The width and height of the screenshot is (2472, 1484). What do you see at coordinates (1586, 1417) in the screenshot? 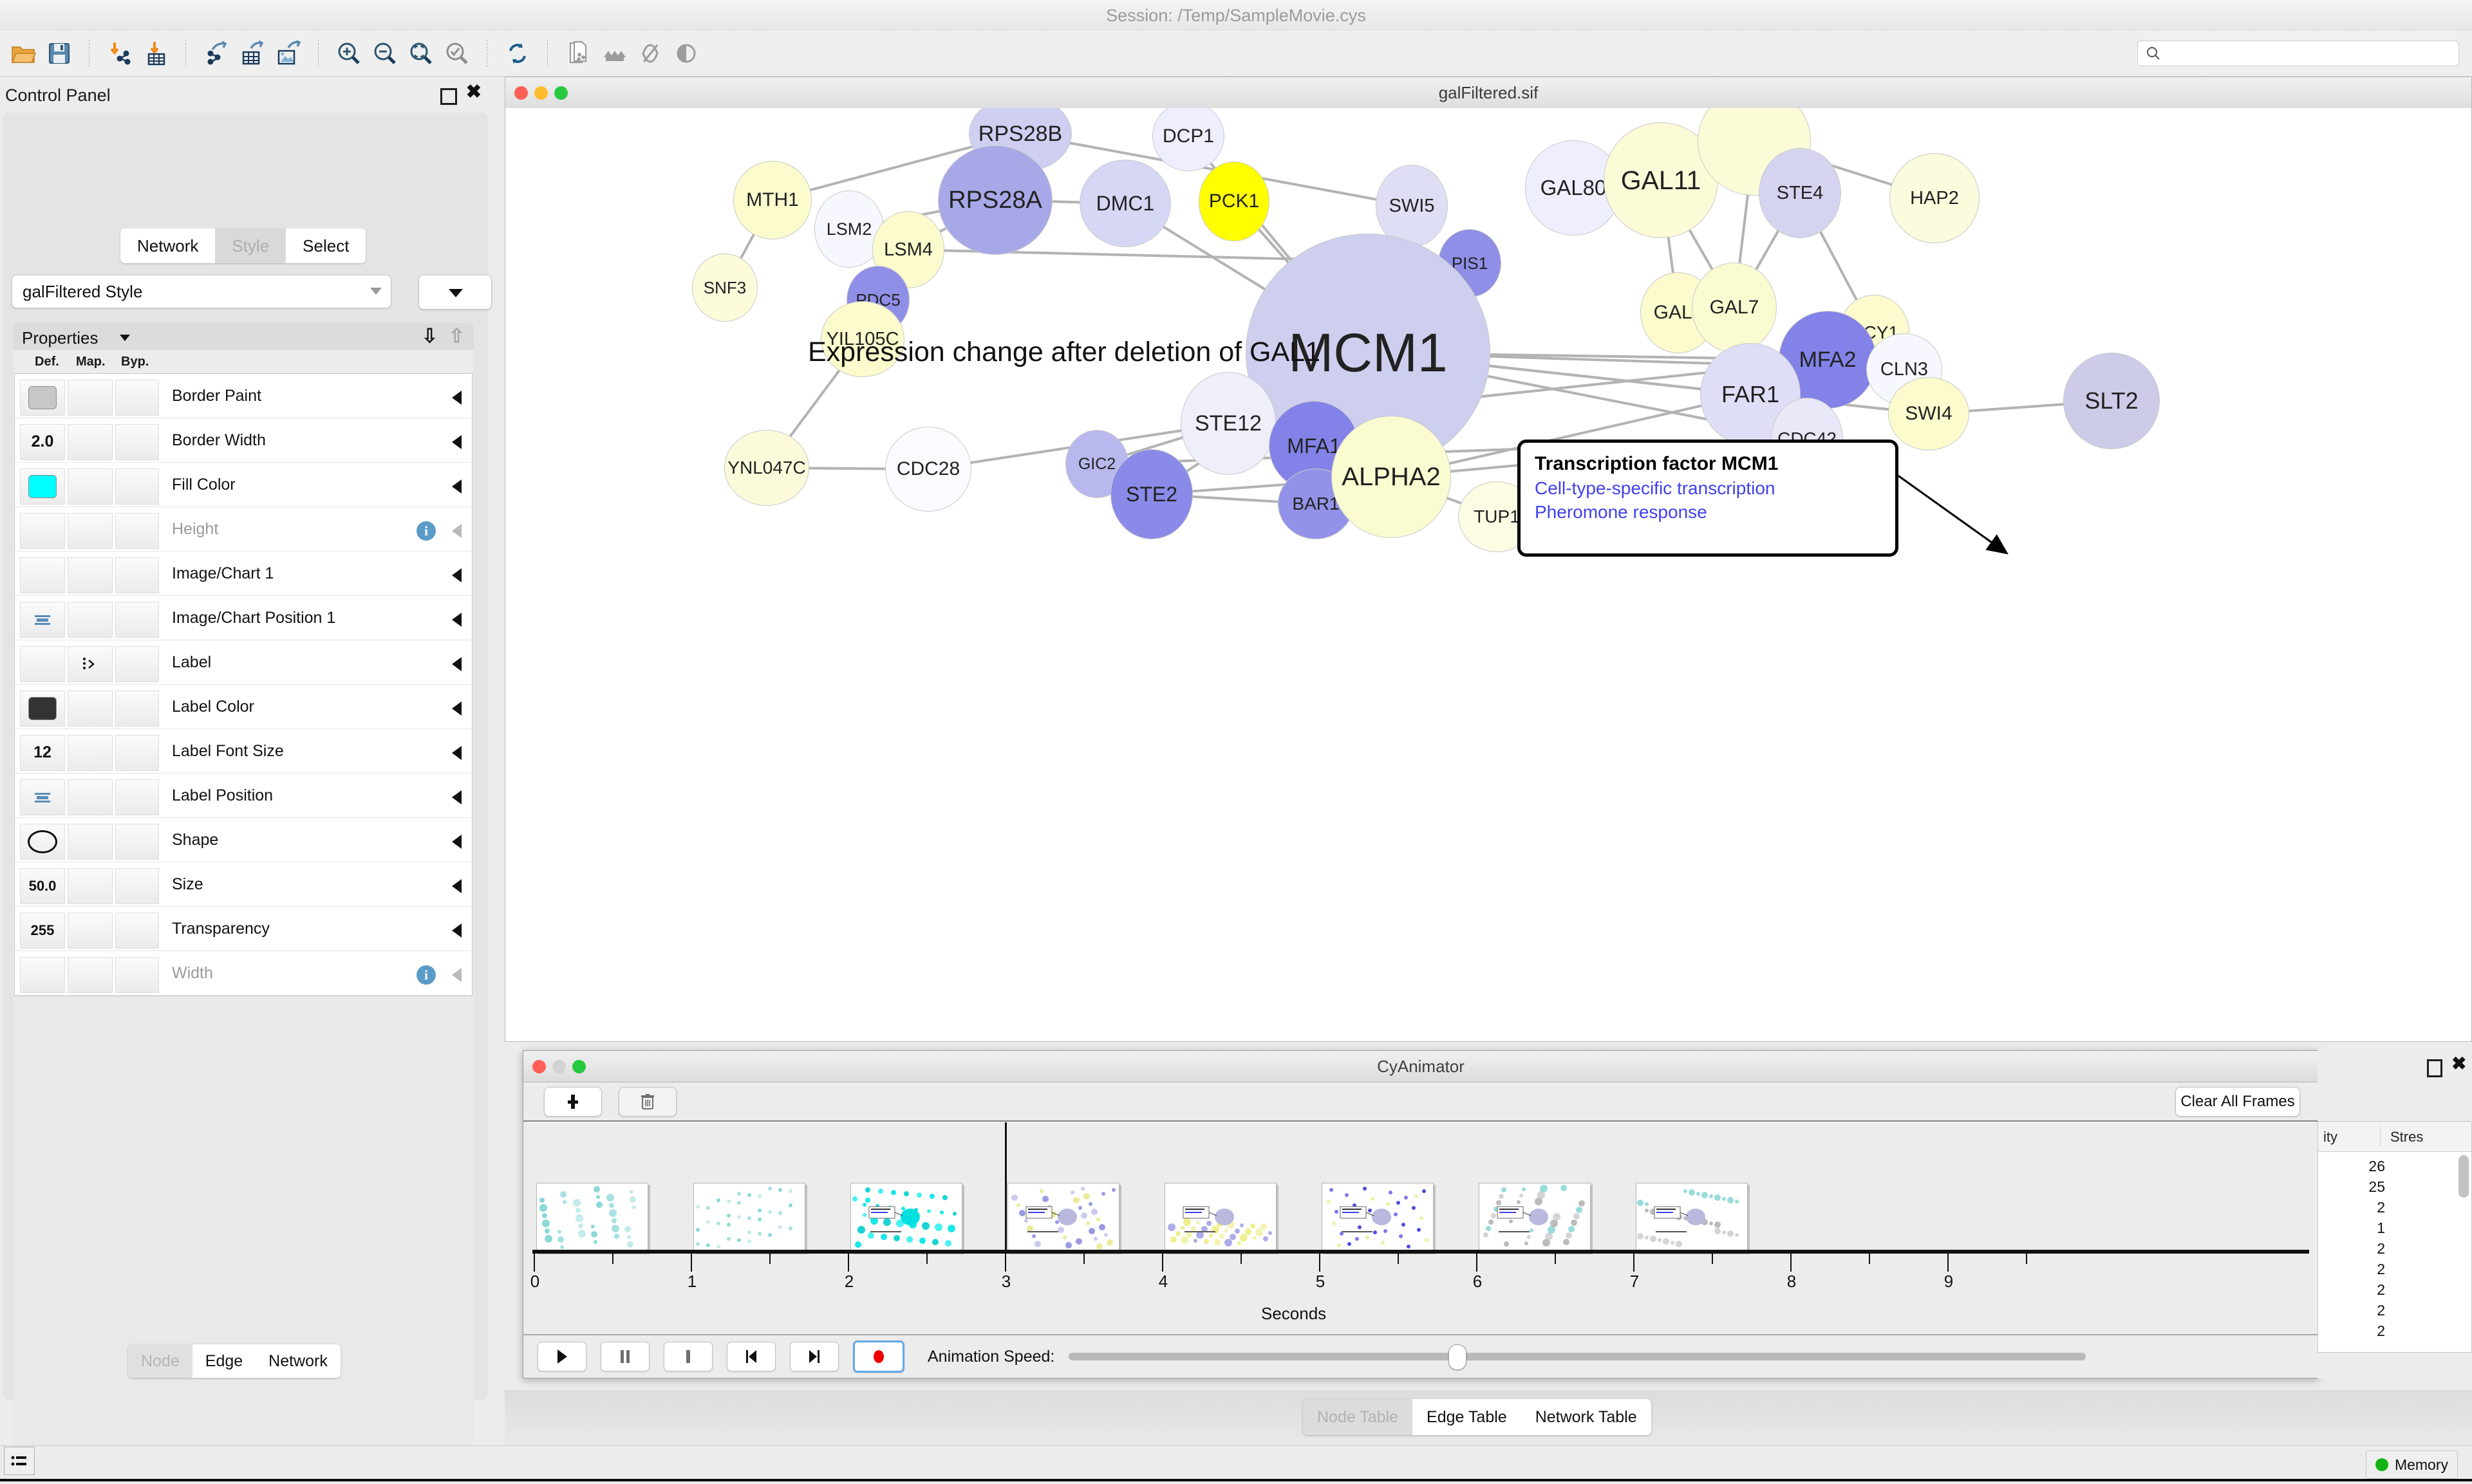
I see `tab-network-table: Network Table` at bounding box center [1586, 1417].